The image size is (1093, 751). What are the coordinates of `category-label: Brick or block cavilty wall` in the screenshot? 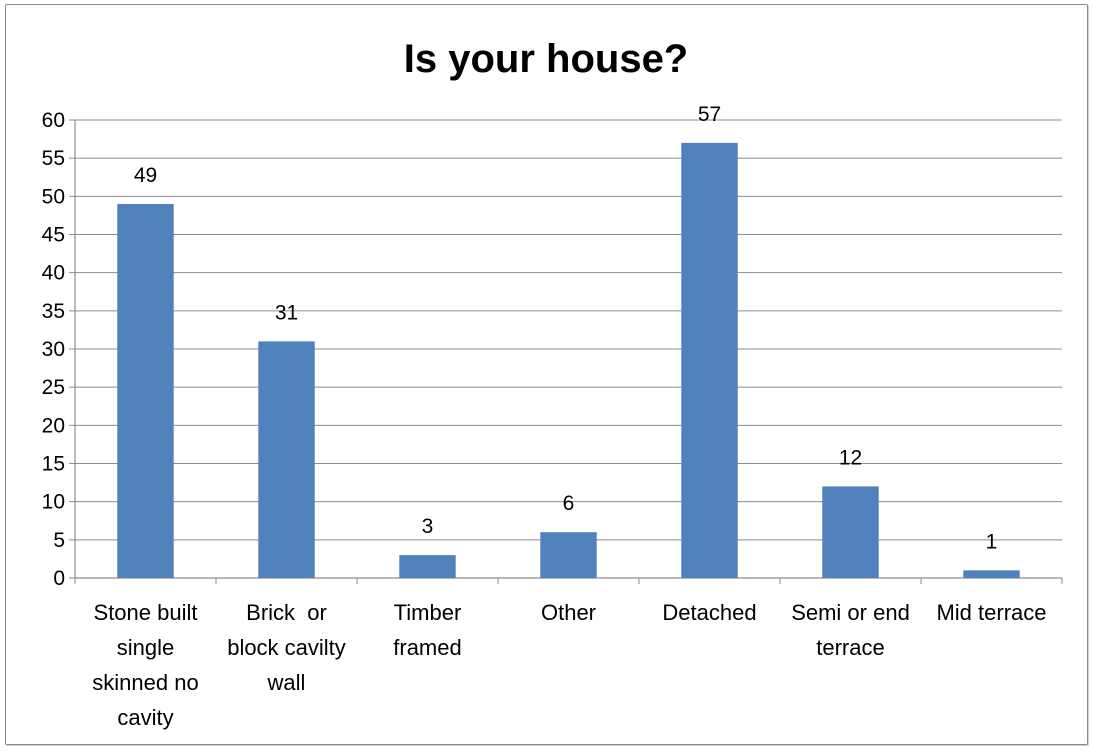 It's located at (286, 647).